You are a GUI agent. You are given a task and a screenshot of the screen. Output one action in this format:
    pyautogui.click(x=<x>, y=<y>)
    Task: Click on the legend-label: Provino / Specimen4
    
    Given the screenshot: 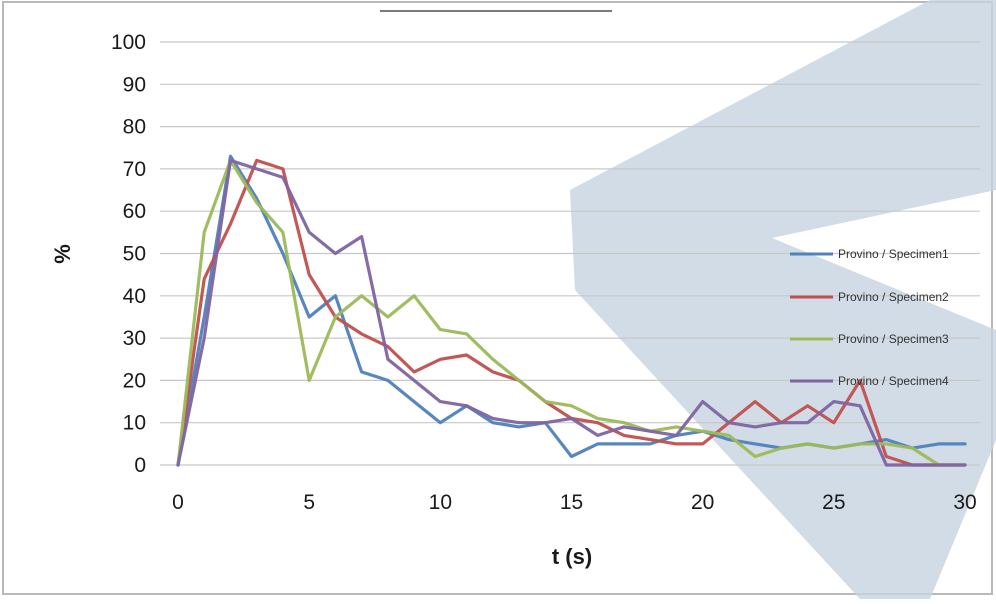 What is the action you would take?
    pyautogui.click(x=893, y=381)
    